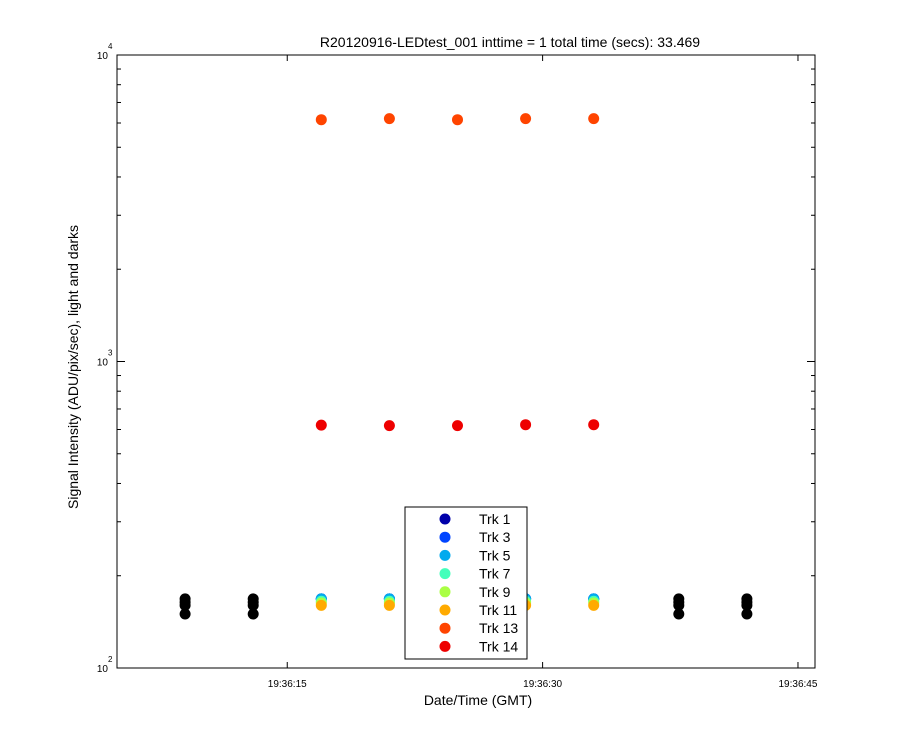 This screenshot has width=900, height=750. I want to click on legend-label: Trk 9, so click(495, 592).